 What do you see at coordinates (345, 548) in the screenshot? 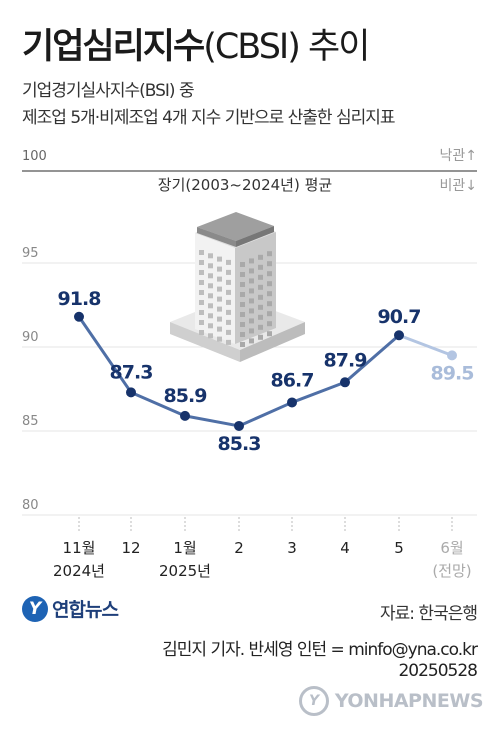
I see `x-tick-label: 4` at bounding box center [345, 548].